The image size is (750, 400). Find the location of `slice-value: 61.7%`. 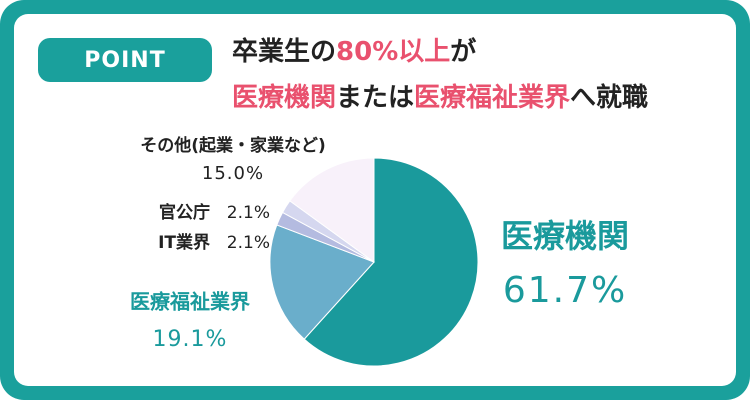

slice-value: 61.7% is located at coordinates (565, 290).